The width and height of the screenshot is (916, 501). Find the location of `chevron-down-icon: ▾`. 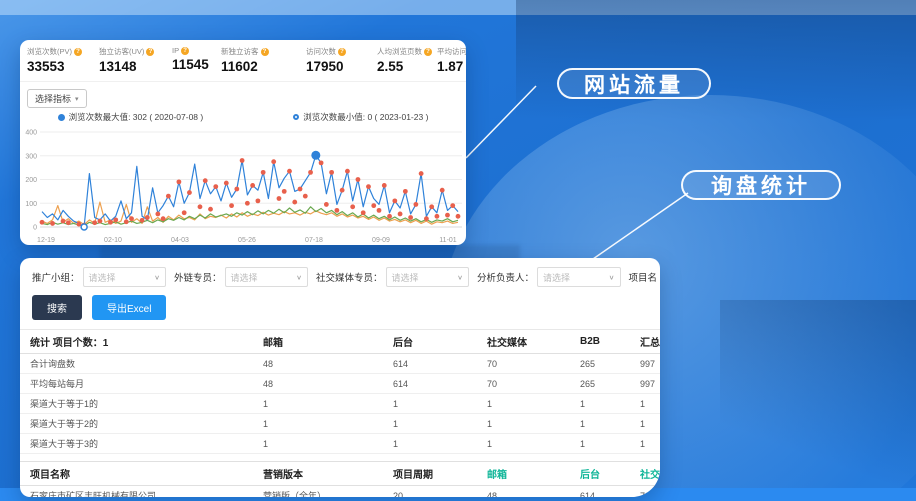

chevron-down-icon: ▾ is located at coordinates (77, 99).